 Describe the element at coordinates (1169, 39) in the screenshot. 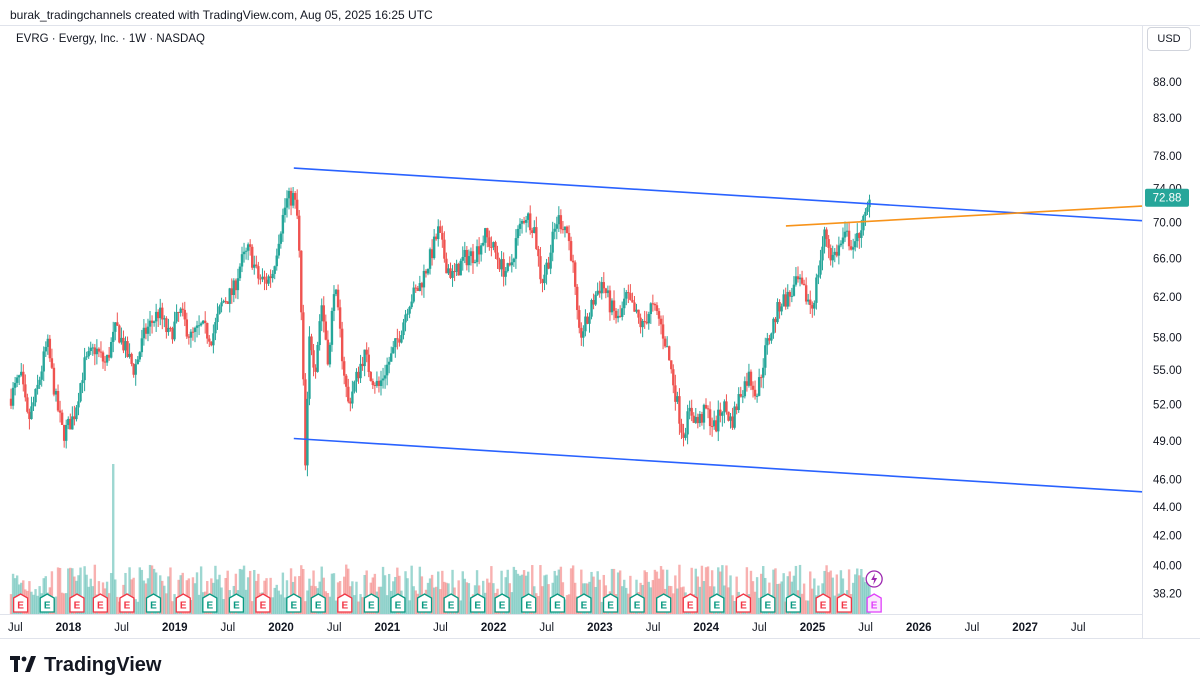

I see `currency-button: USD` at that location.